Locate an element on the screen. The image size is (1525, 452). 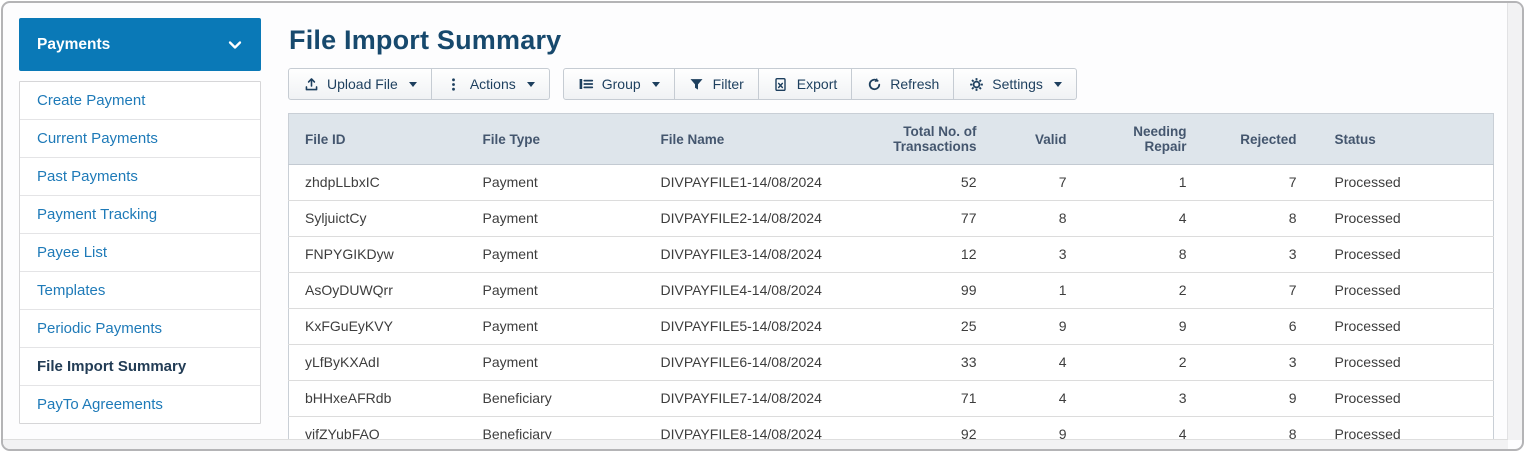
column-header-valid: Valid is located at coordinates (1033, 139).